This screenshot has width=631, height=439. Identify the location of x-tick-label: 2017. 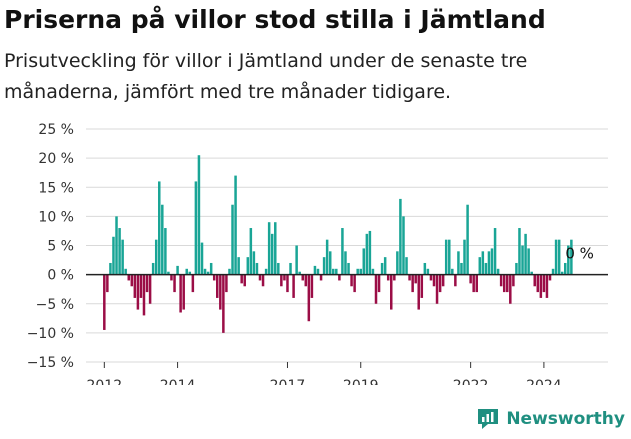
(288, 381).